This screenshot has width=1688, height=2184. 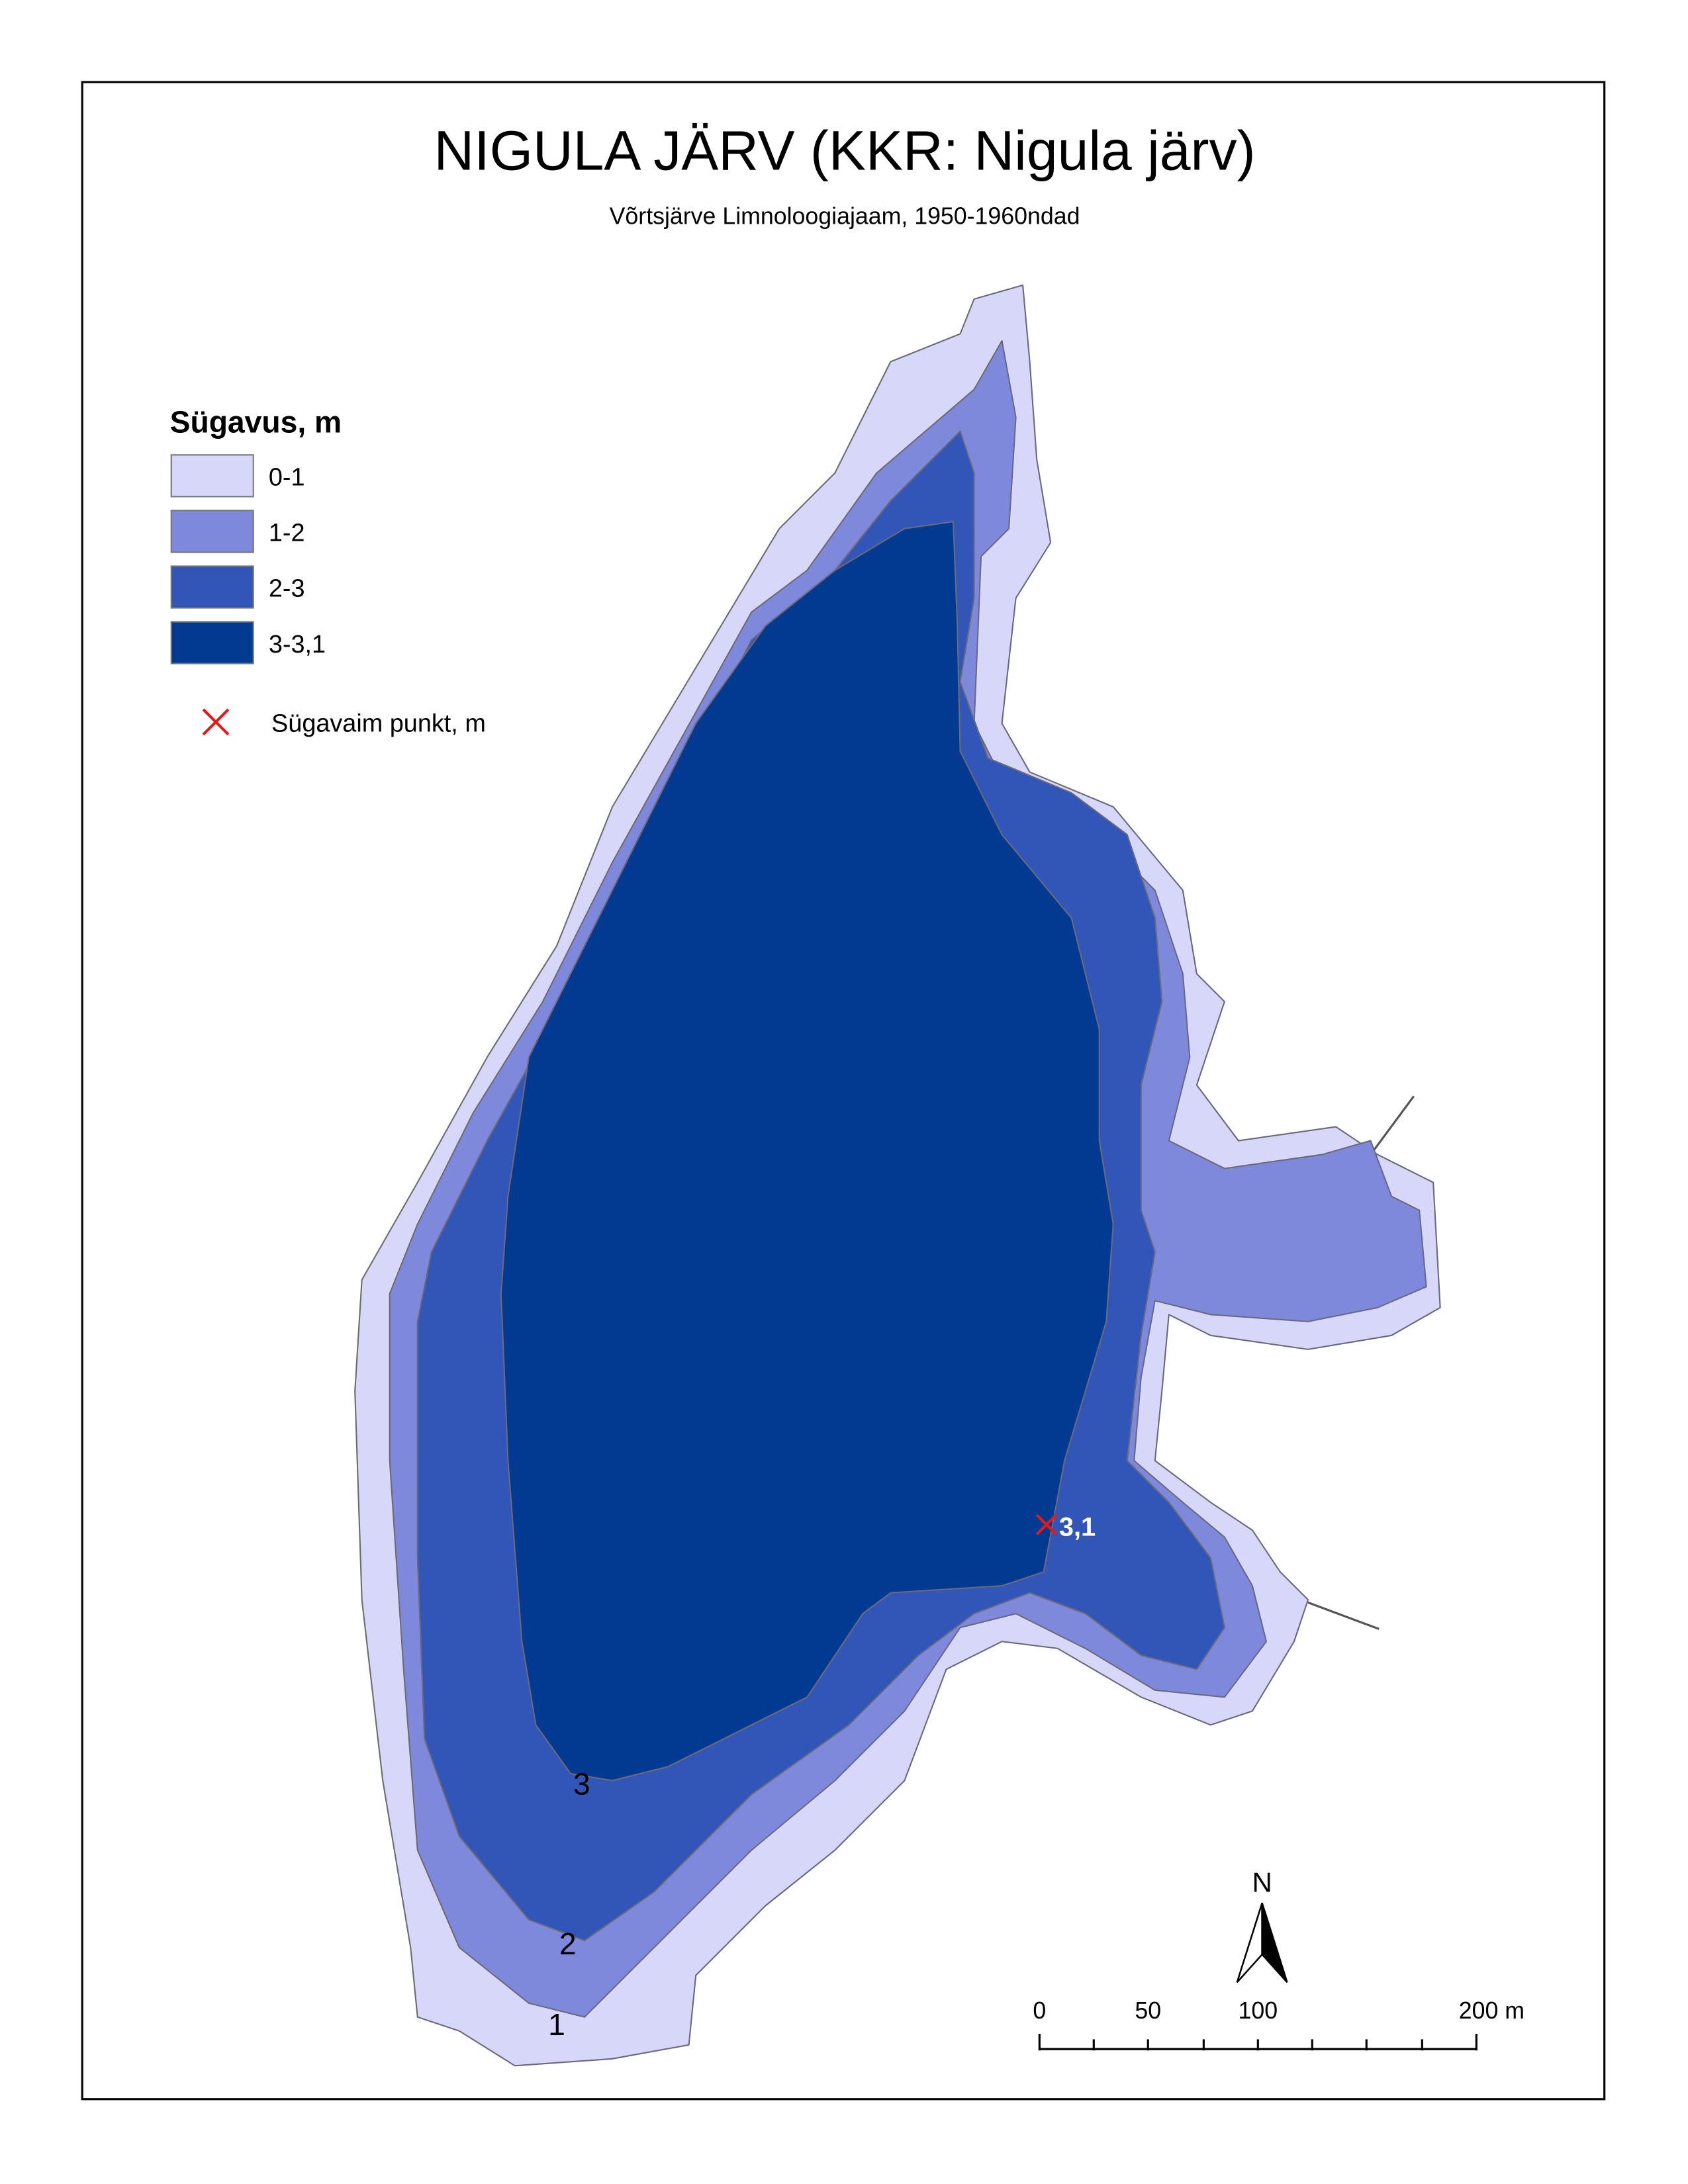 I want to click on scale-label: 100, so click(x=1258, y=2011).